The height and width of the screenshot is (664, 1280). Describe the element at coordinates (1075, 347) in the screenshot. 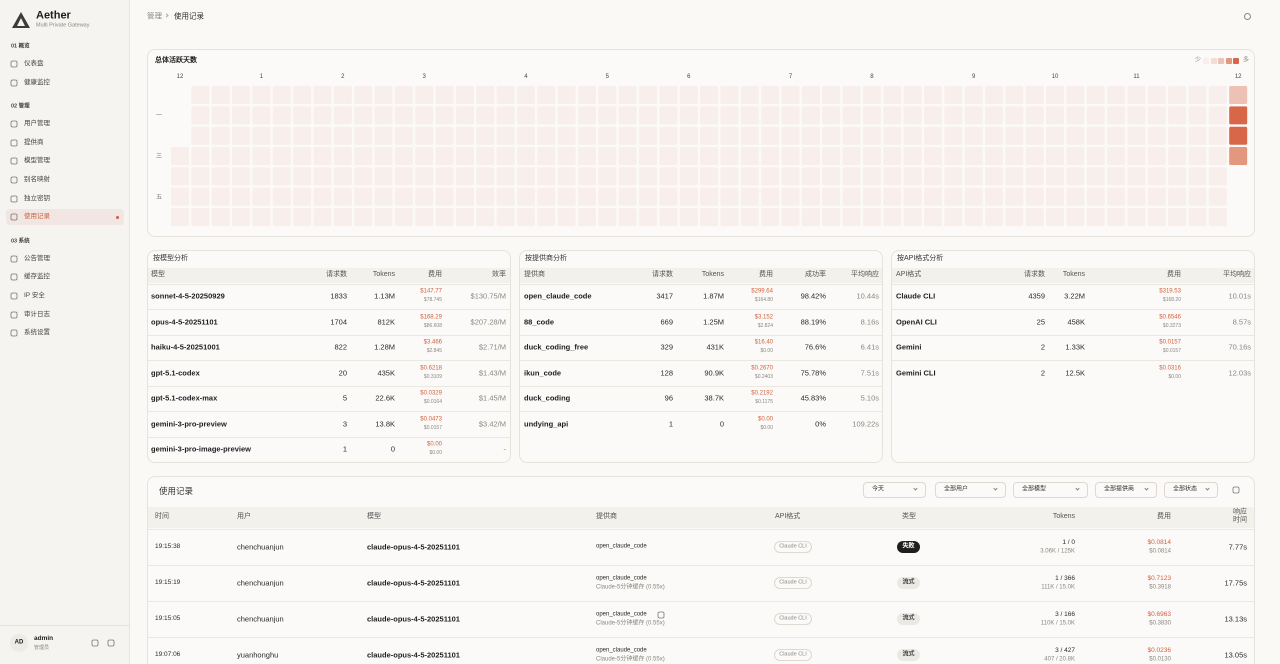

I see `cell: 1.33K` at that location.